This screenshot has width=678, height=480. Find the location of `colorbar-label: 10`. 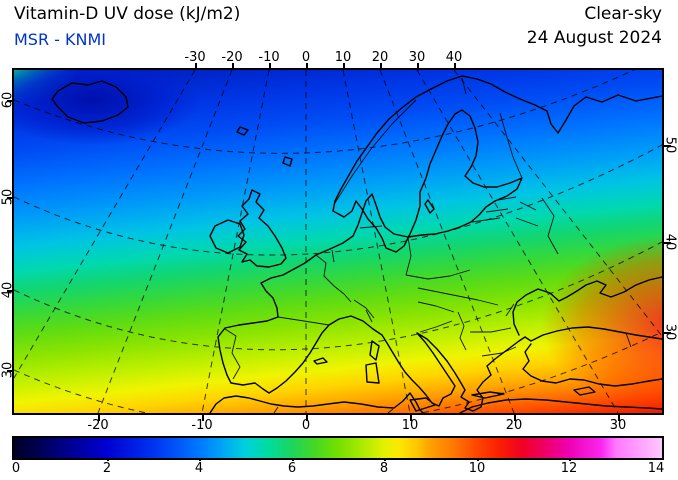

colorbar-label: 10 is located at coordinates (477, 468).